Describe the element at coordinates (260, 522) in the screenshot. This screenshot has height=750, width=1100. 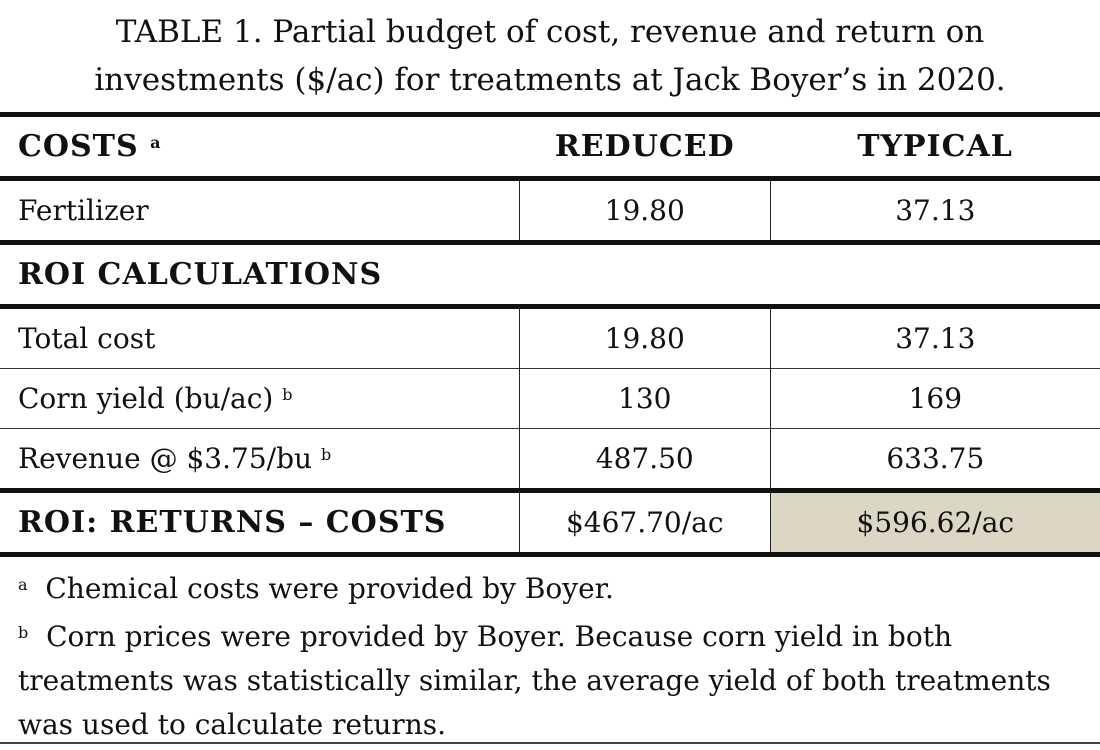
I see `roi-label: ROI: RETURNS – COSTS` at that location.